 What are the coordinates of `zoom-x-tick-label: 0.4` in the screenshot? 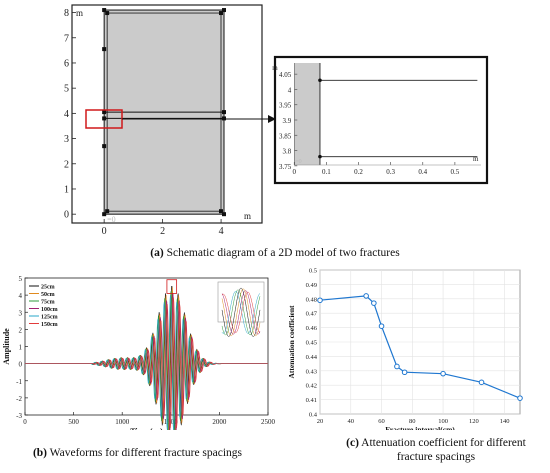 It's located at (422, 172).